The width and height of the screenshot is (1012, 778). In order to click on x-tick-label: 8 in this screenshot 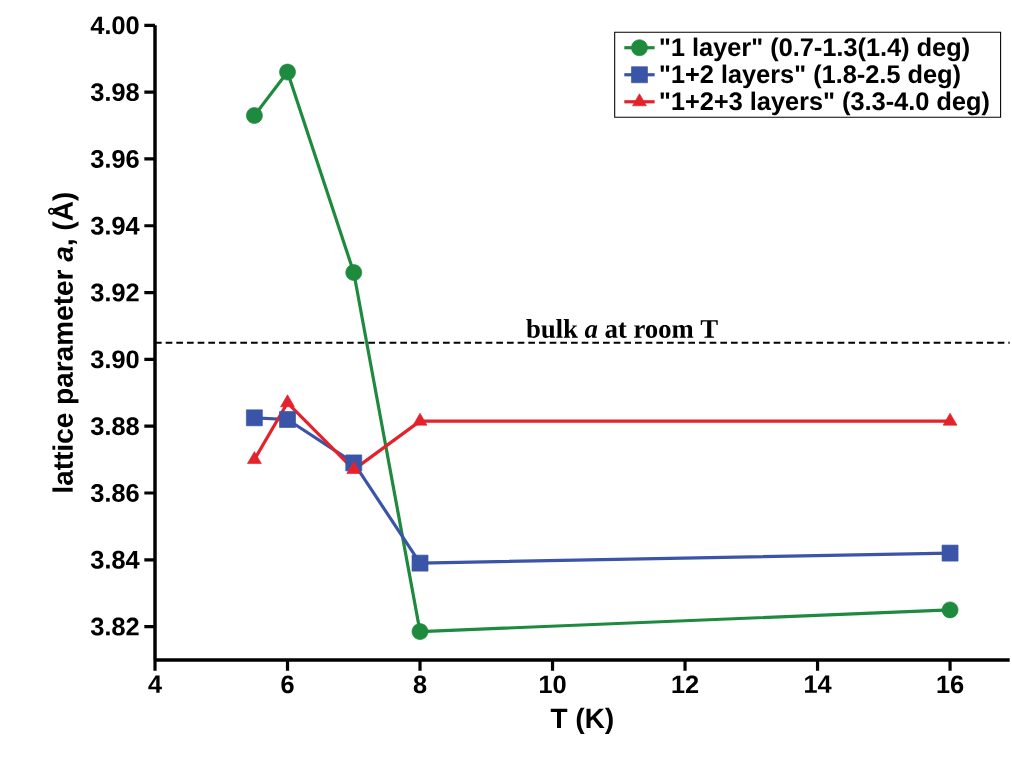, I will do `click(420, 684)`.